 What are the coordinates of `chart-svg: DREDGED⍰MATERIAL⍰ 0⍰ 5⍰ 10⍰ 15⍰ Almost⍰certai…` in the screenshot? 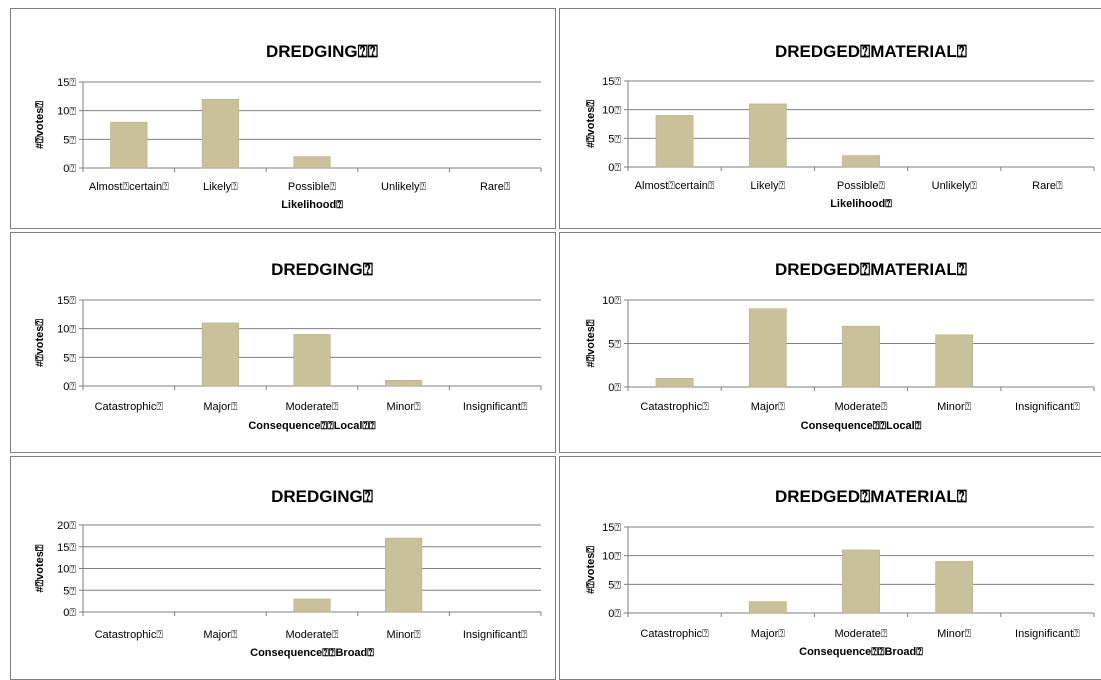 It's located at (840, 126).